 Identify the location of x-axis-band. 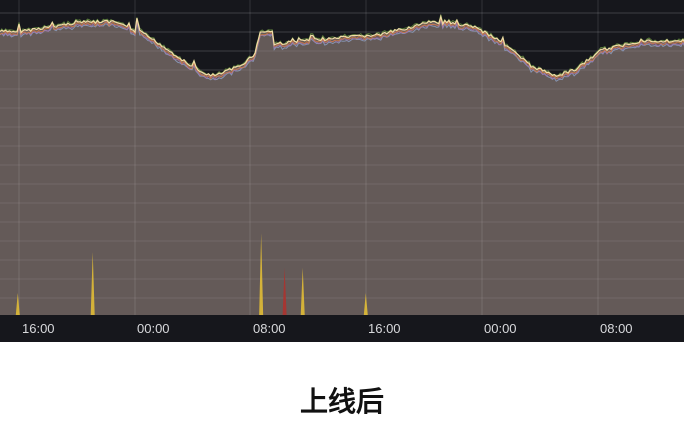
(342, 328).